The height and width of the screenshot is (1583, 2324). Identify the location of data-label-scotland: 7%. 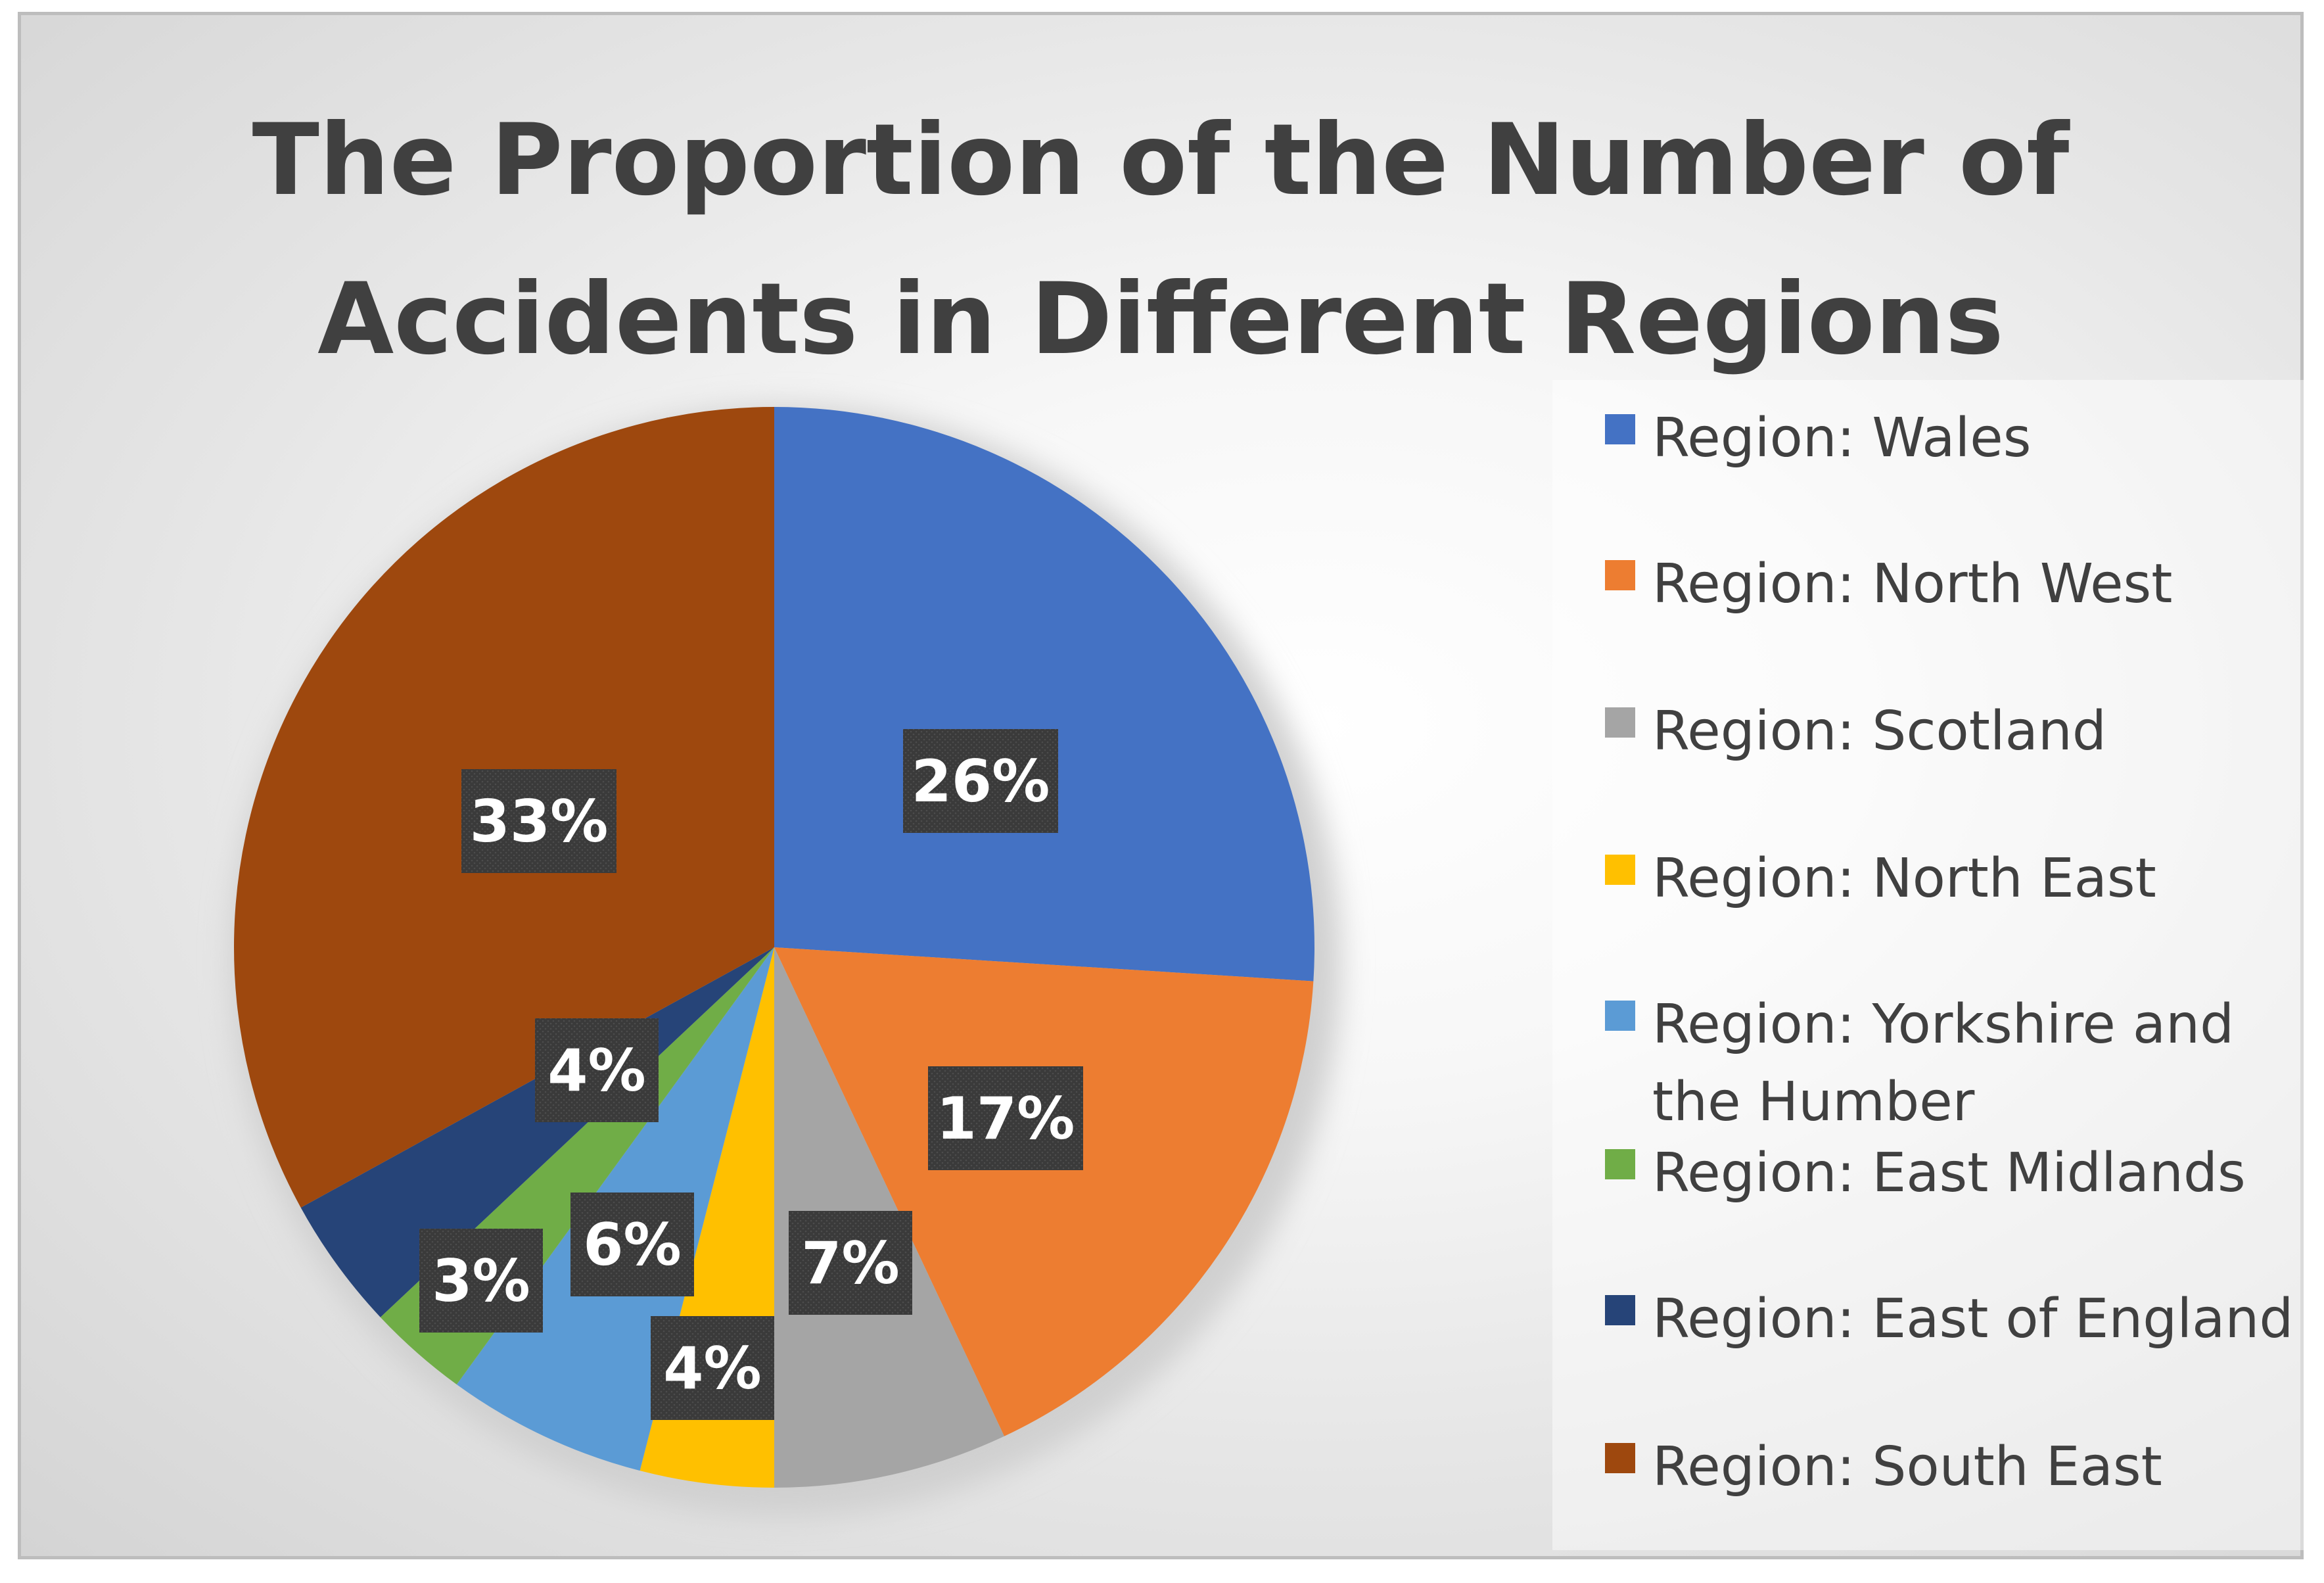
(850, 1263).